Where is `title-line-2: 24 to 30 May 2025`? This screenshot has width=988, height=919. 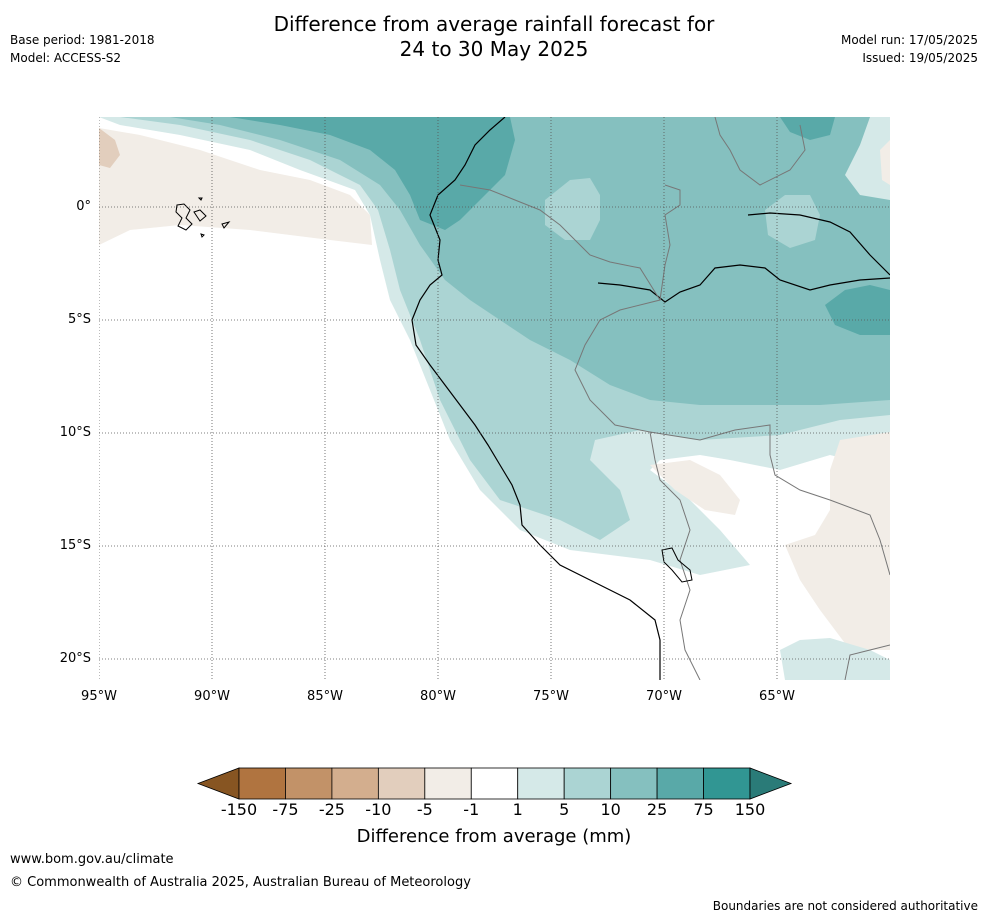
title-line-2: 24 to 30 May 2025 is located at coordinates (494, 49).